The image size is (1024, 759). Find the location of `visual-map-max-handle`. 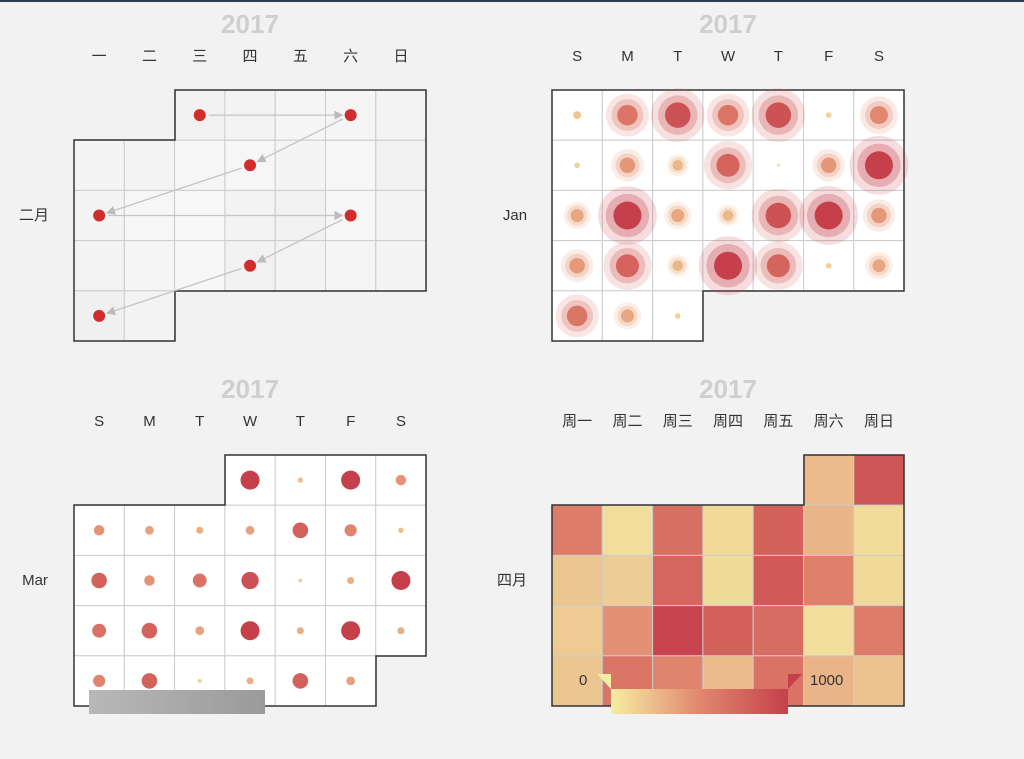

visual-map-max-handle is located at coordinates (795, 681).